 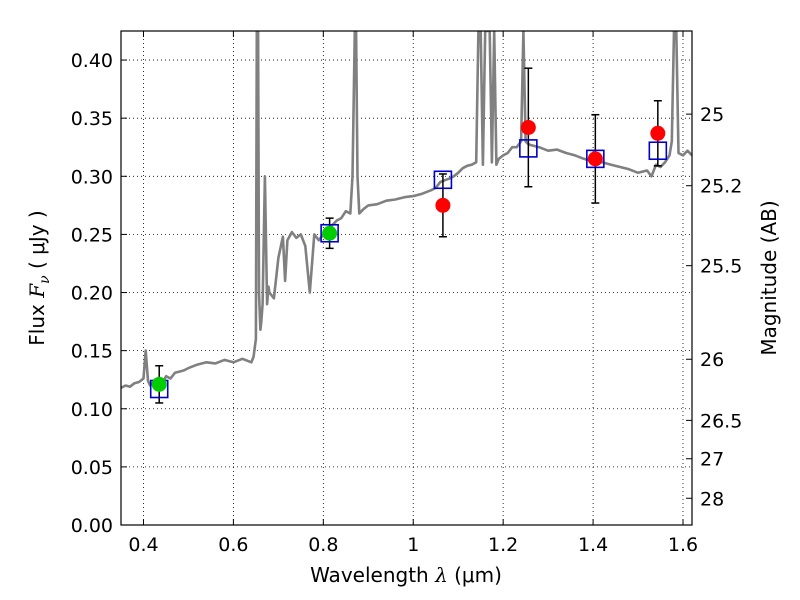 I want to click on x-tick-label: 1.4, so click(x=593, y=545).